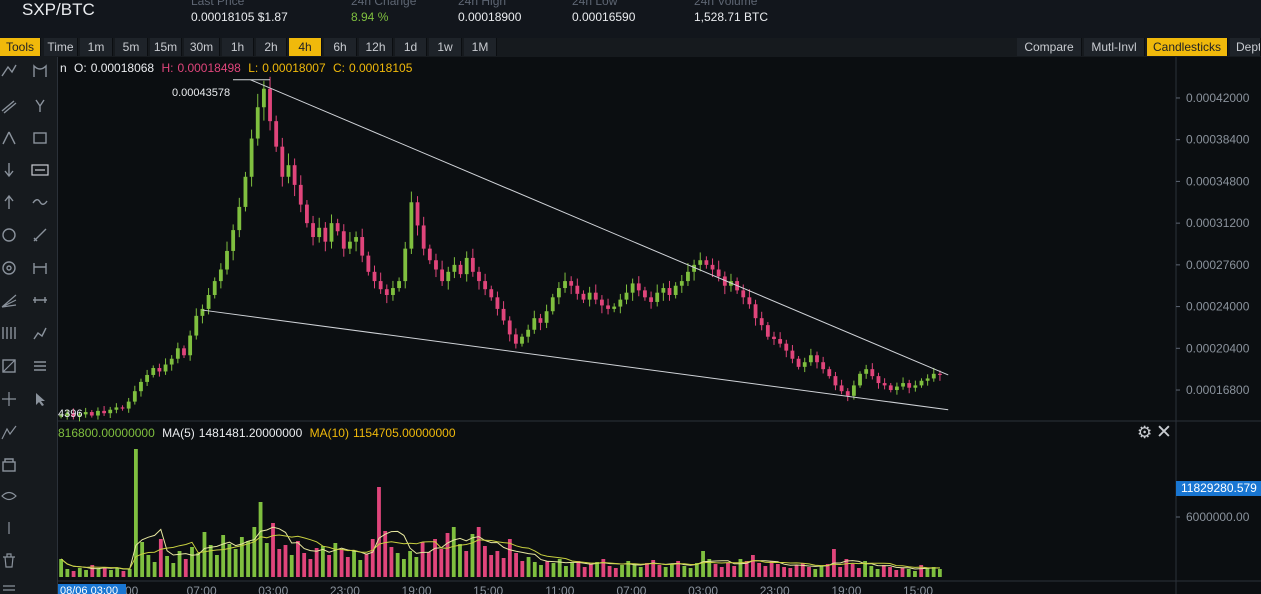 This screenshot has height=594, width=1261. Describe the element at coordinates (167, 68) in the screenshot. I see `high-label: H:` at that location.